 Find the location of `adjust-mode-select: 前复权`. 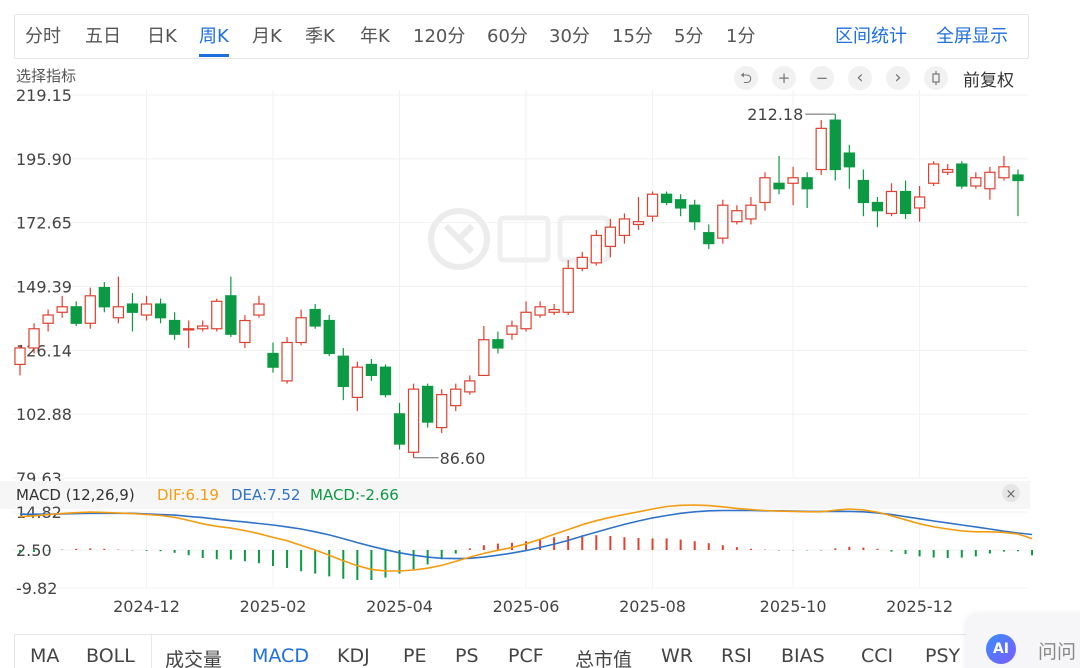

adjust-mode-select: 前复权 is located at coordinates (988, 81).